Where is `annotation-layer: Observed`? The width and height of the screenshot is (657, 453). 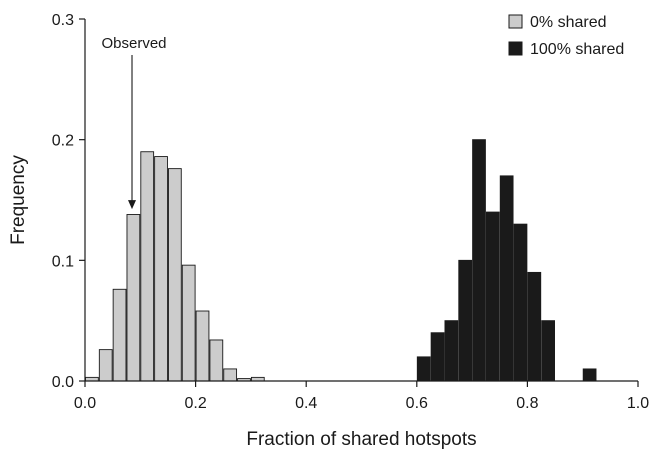 annotation-layer: Observed is located at coordinates (134, 122).